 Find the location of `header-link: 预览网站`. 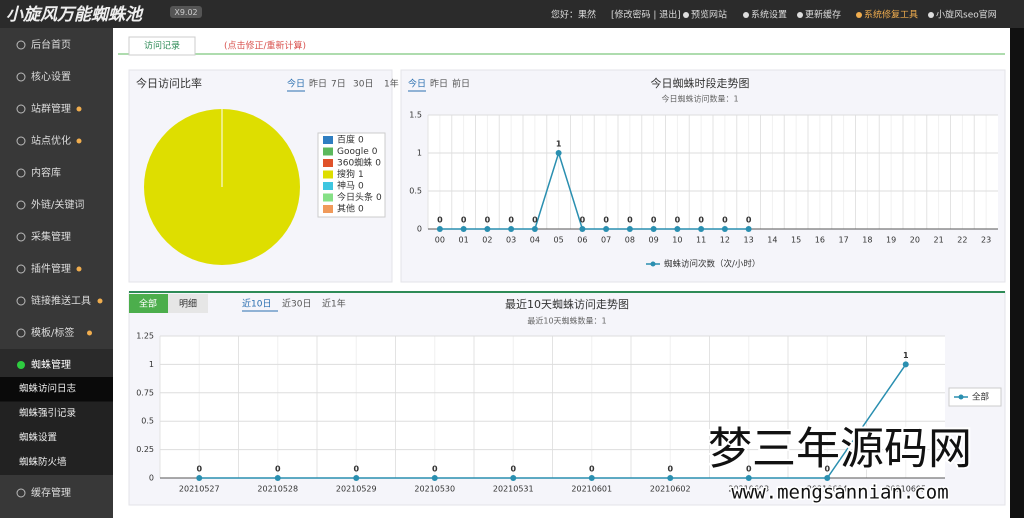

header-link: 预览网站 is located at coordinates (709, 15).